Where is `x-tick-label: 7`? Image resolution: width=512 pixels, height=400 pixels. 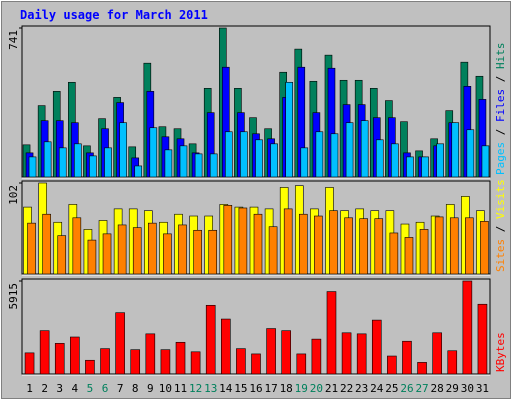 x-tick-label: 7 is located at coordinates (120, 388).